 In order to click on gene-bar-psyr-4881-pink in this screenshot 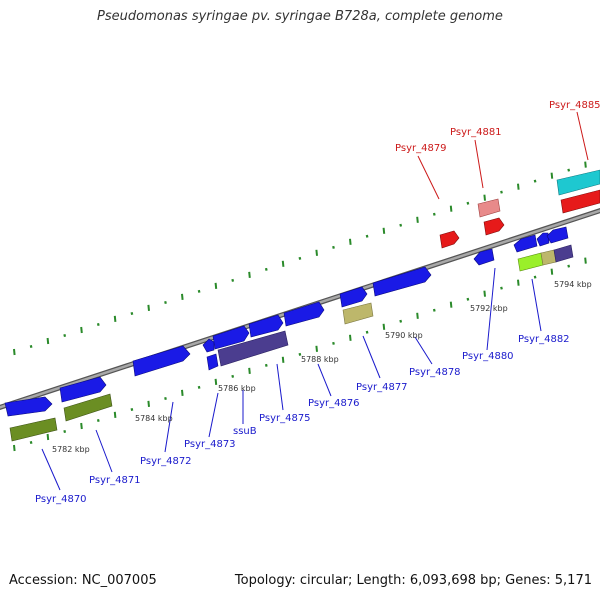, I will do `click(489, 208)`.